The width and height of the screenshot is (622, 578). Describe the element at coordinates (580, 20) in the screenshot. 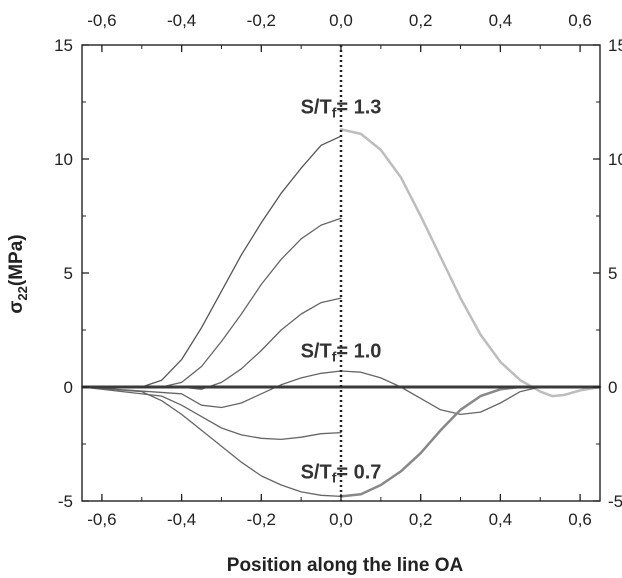

I see `x-tick-label-top: 0,6` at that location.